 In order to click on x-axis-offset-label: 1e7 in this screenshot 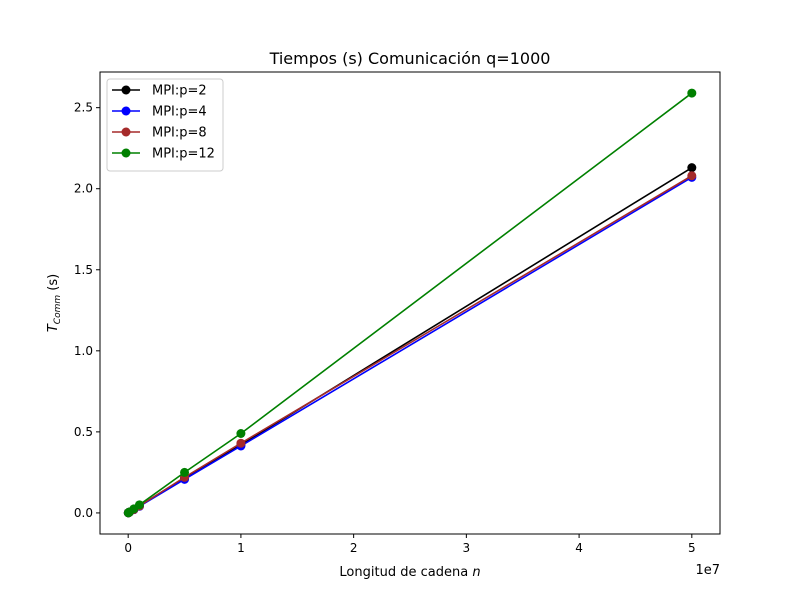, I will do `click(707, 570)`.